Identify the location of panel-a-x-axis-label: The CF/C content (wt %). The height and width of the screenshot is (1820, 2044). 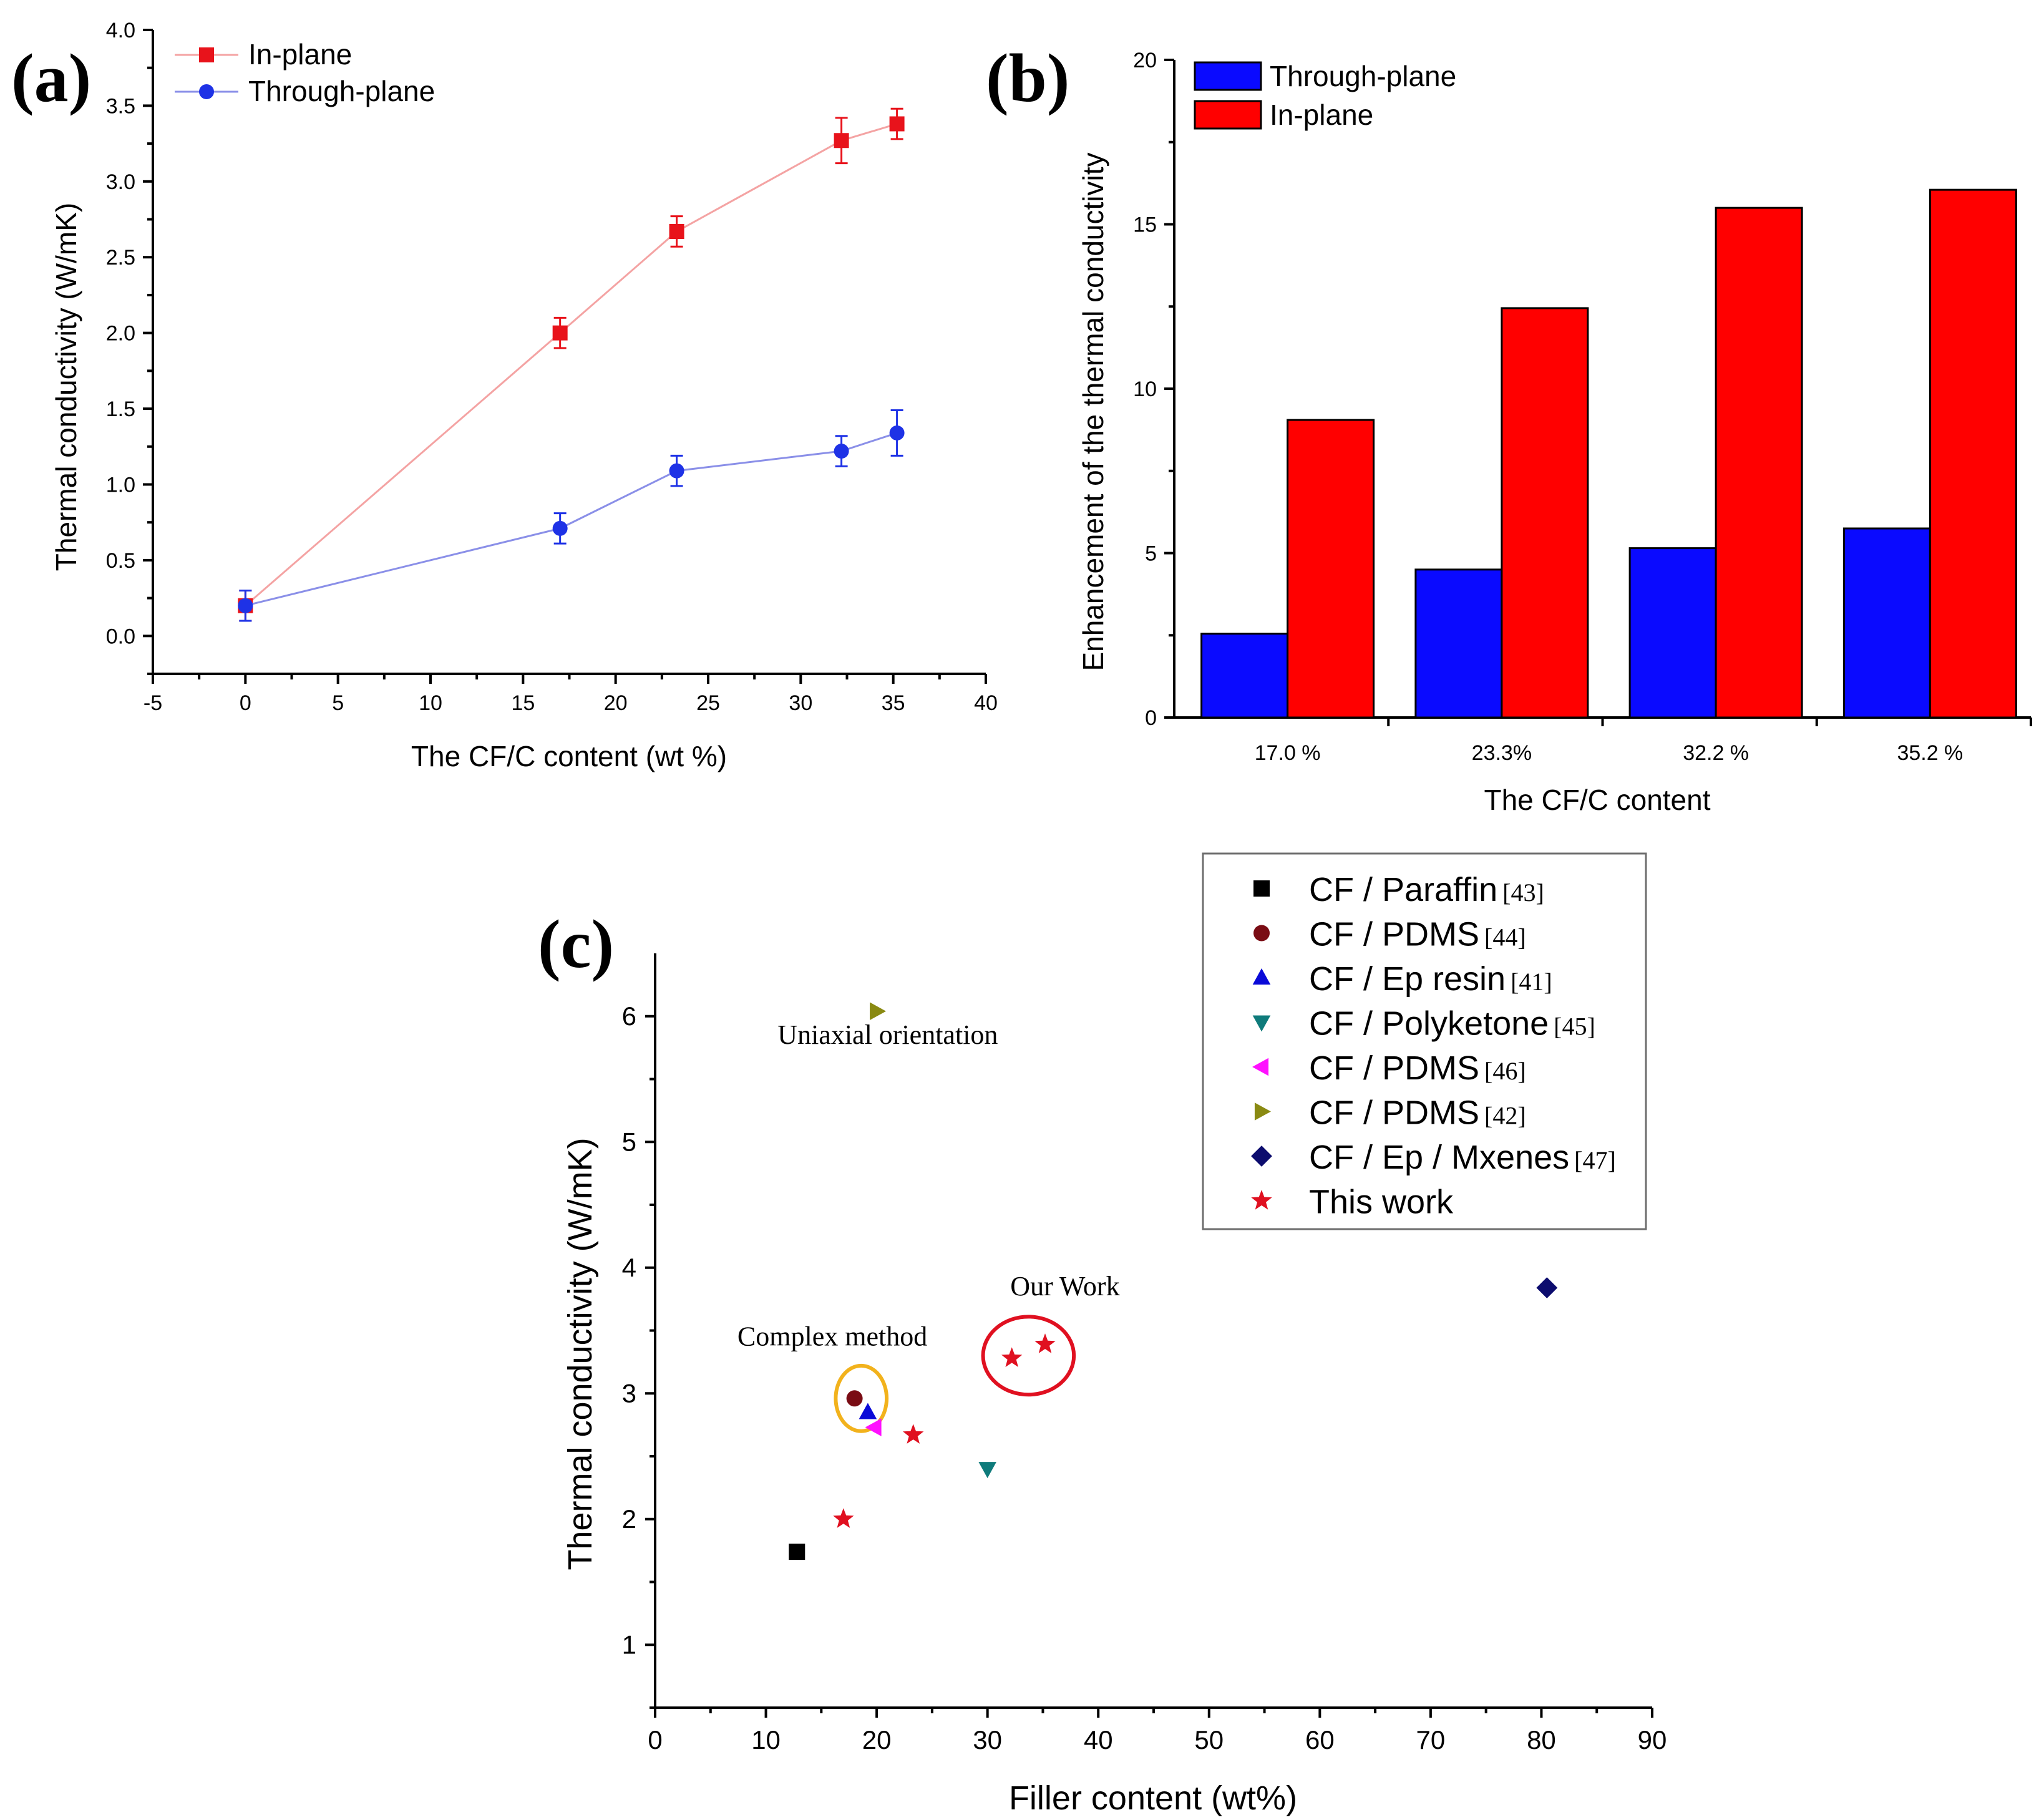
(569, 756).